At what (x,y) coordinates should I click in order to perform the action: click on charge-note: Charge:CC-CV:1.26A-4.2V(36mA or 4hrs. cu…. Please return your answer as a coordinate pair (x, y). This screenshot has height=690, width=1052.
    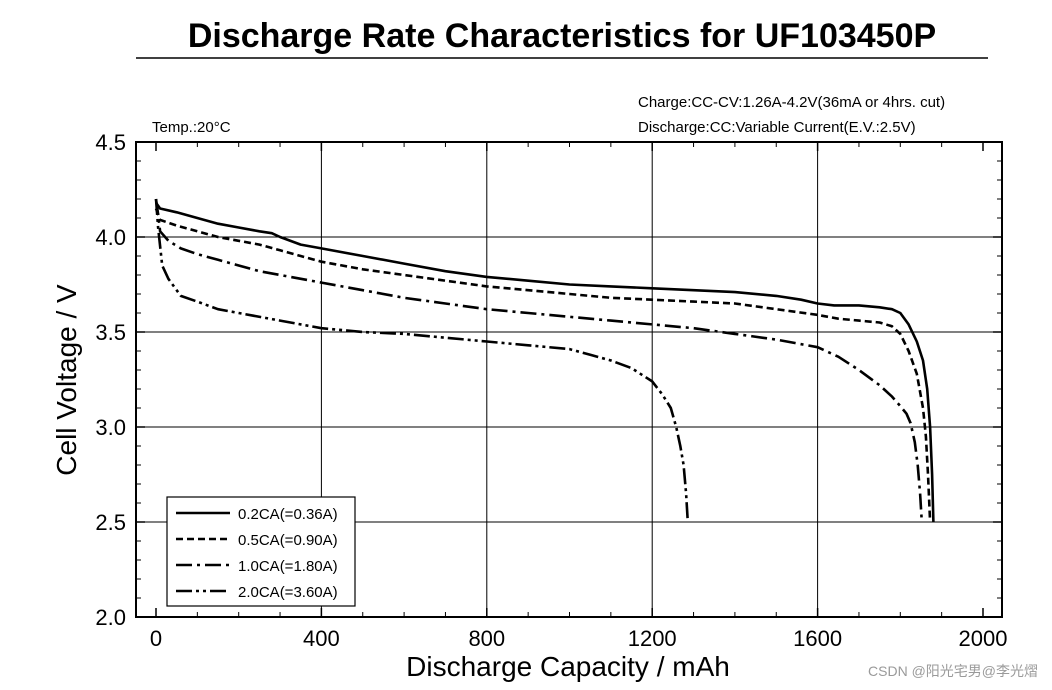
    Looking at the image, I should click on (791, 102).